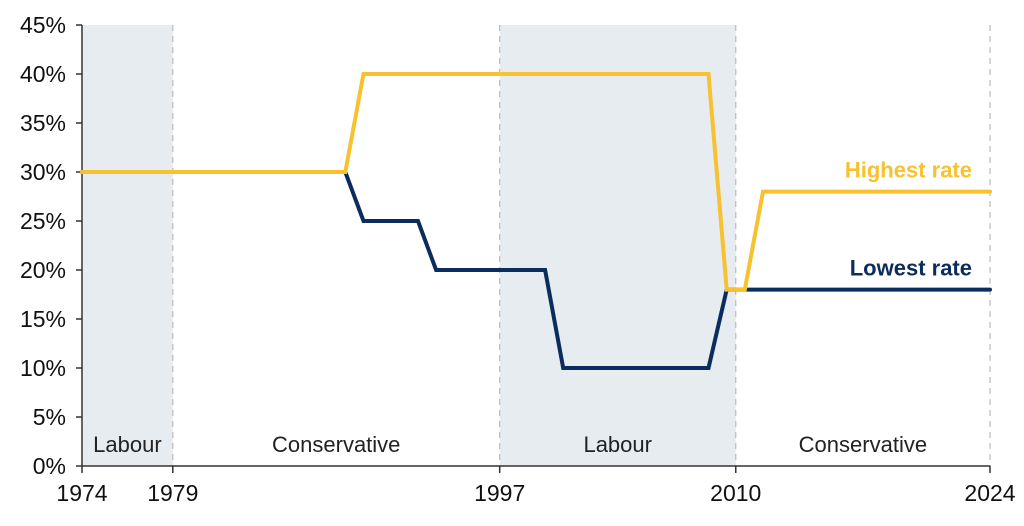  What do you see at coordinates (49, 417) in the screenshot?
I see `y-tick-label: 5%` at bounding box center [49, 417].